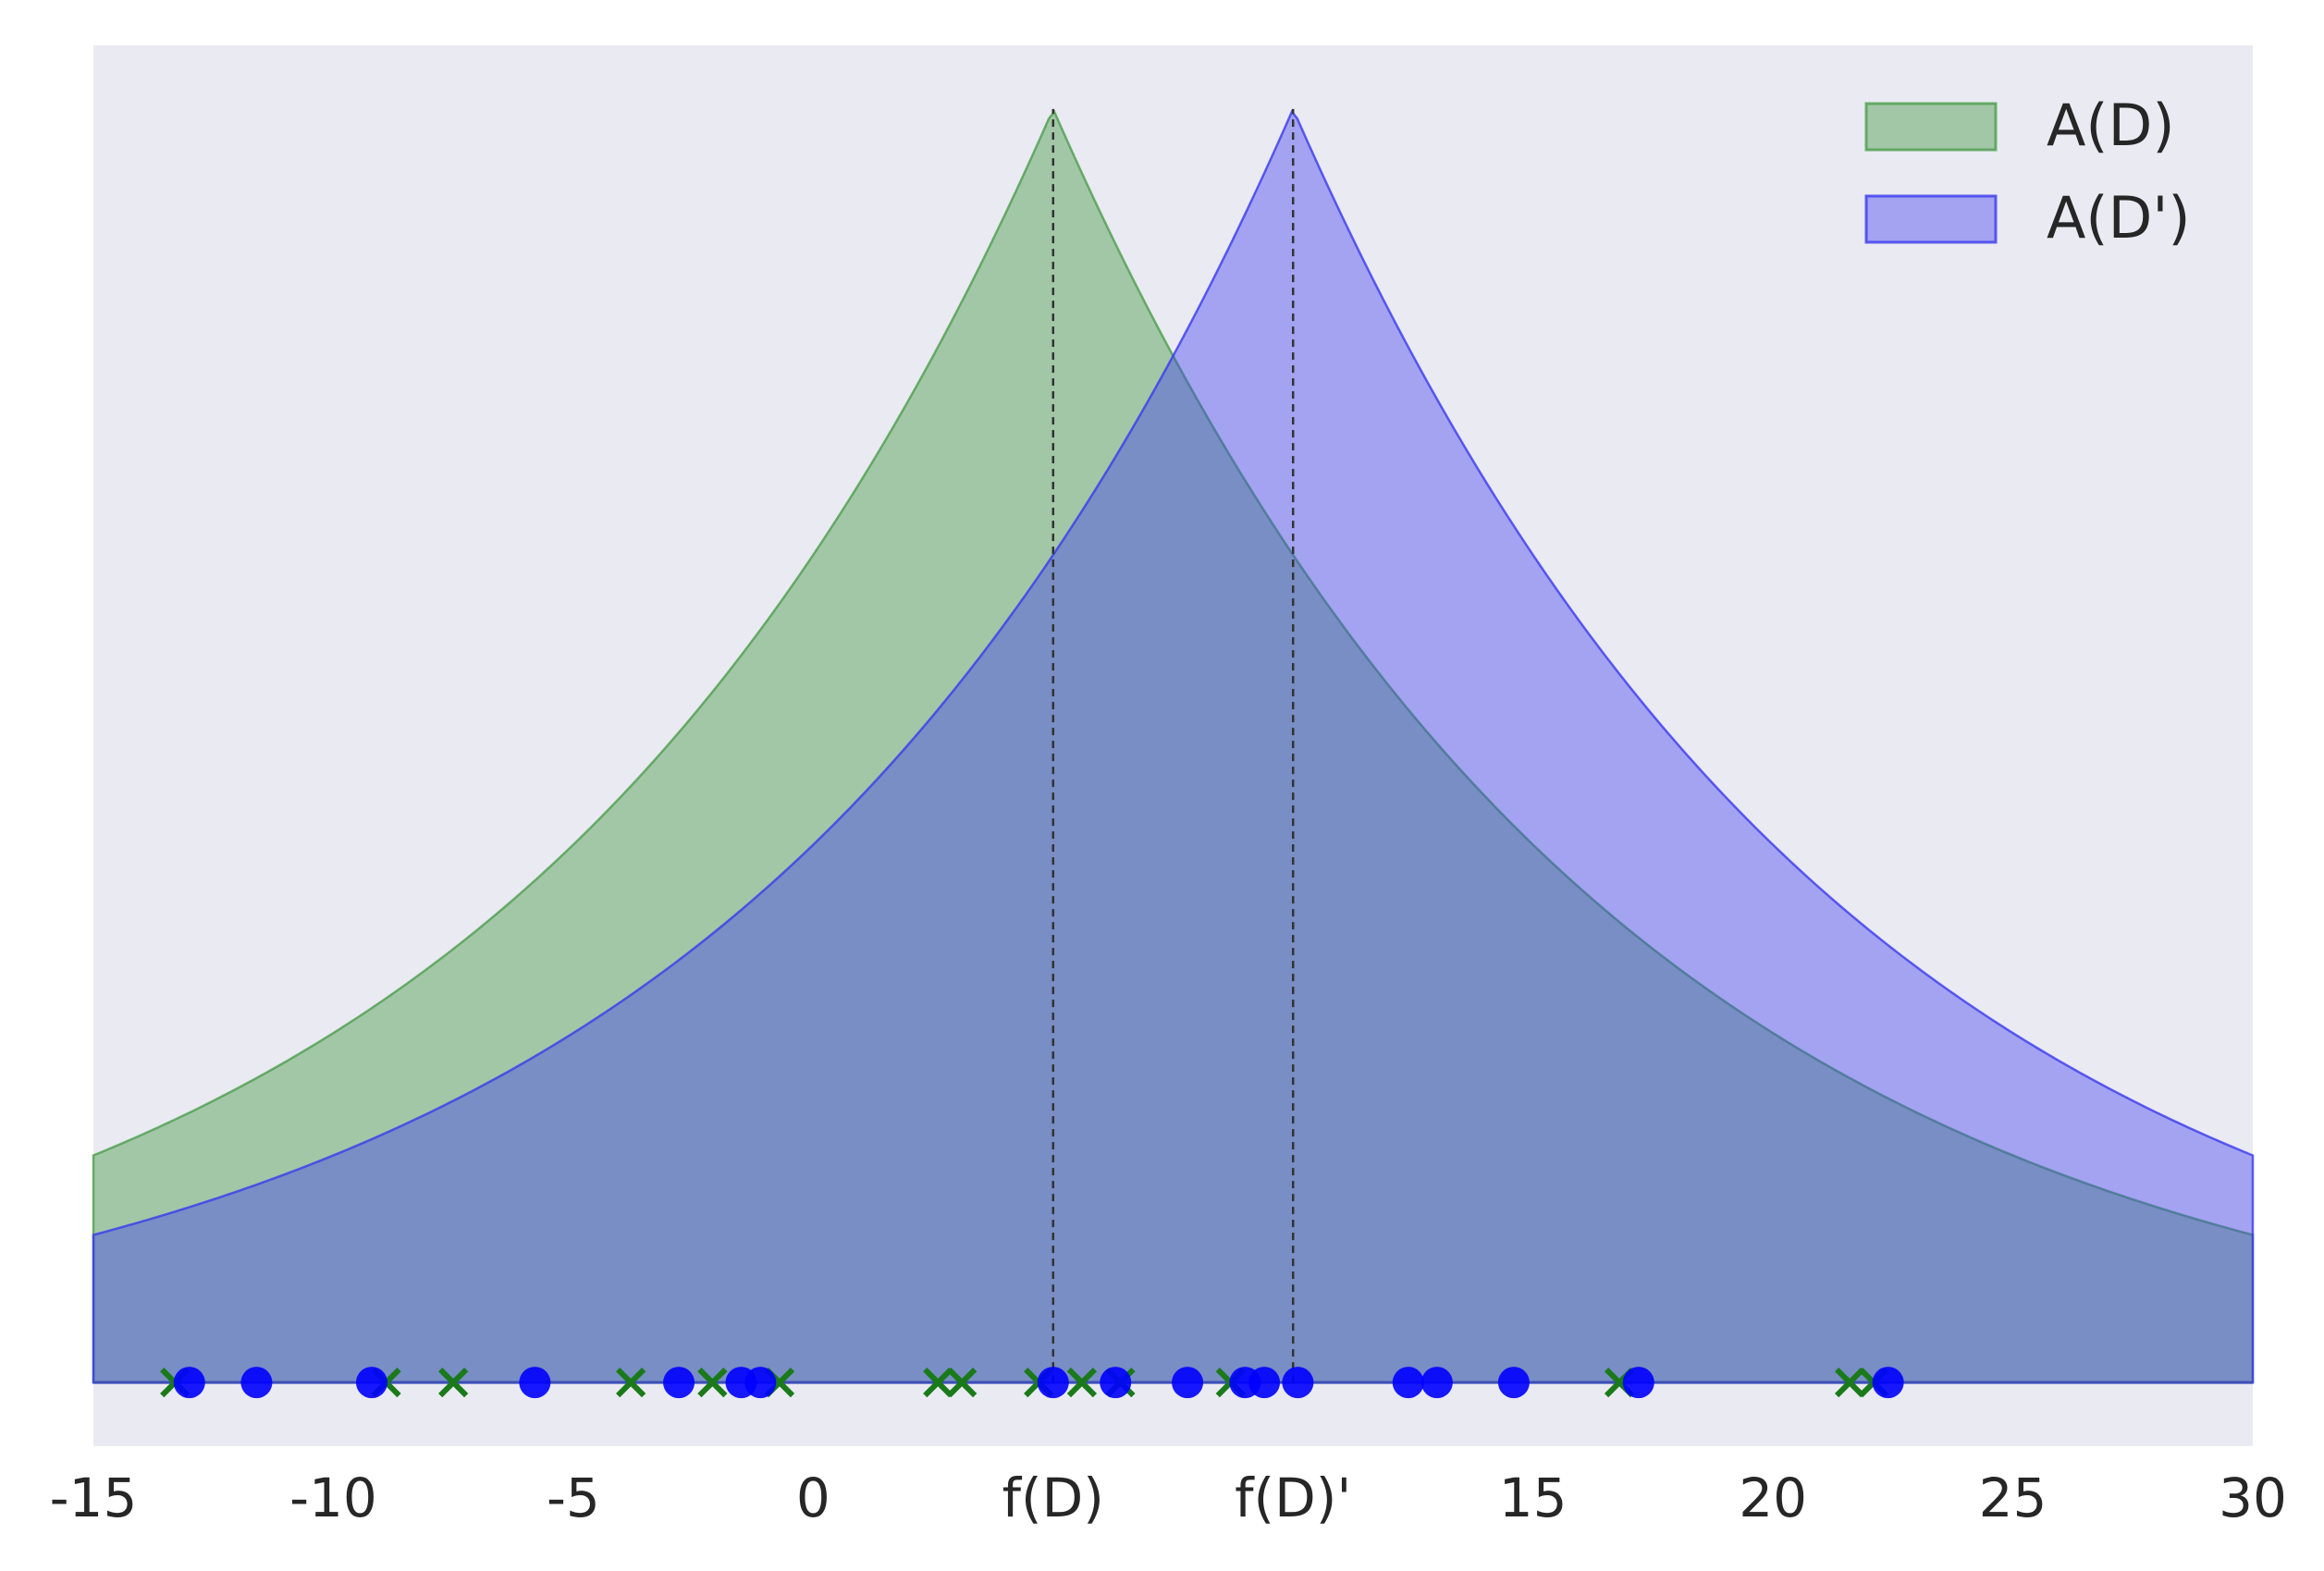  I want to click on x-tick-label-3: 0, so click(813, 1498).